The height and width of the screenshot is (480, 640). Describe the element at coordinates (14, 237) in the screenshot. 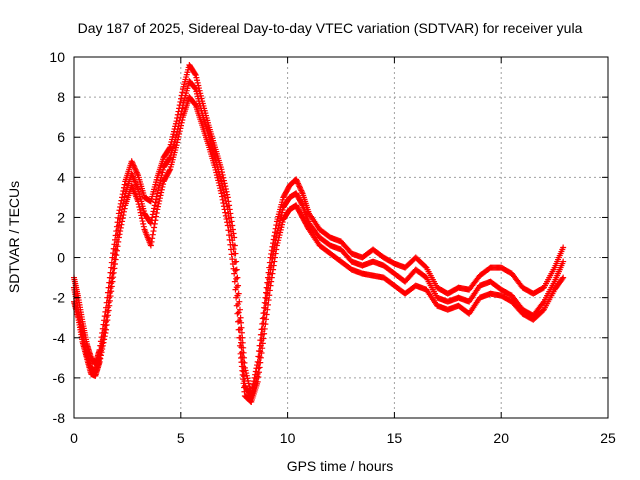

I see `y-axis-title: SDTVAR / TECUs` at that location.